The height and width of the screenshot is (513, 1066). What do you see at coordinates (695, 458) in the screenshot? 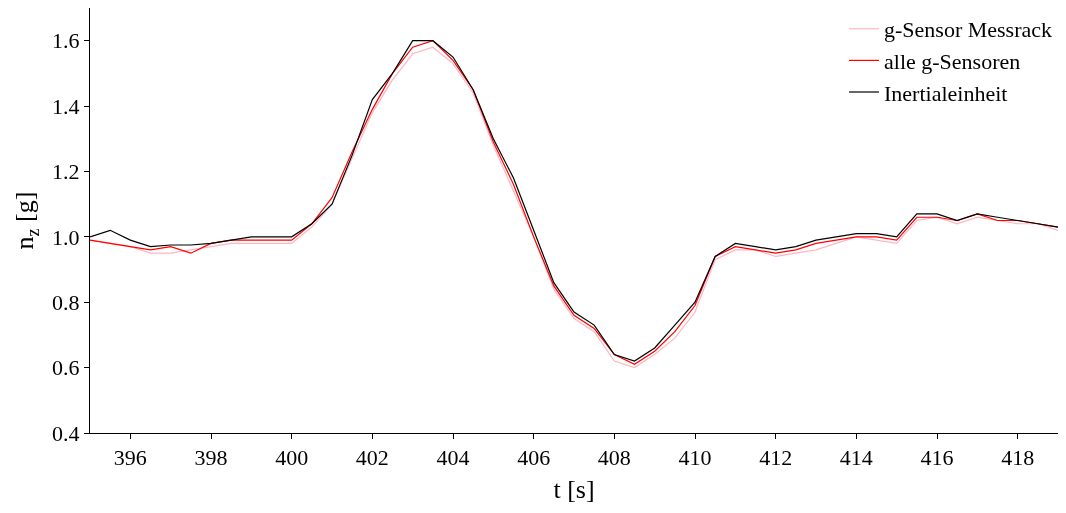
I see `x-tick-label: 410` at bounding box center [695, 458].